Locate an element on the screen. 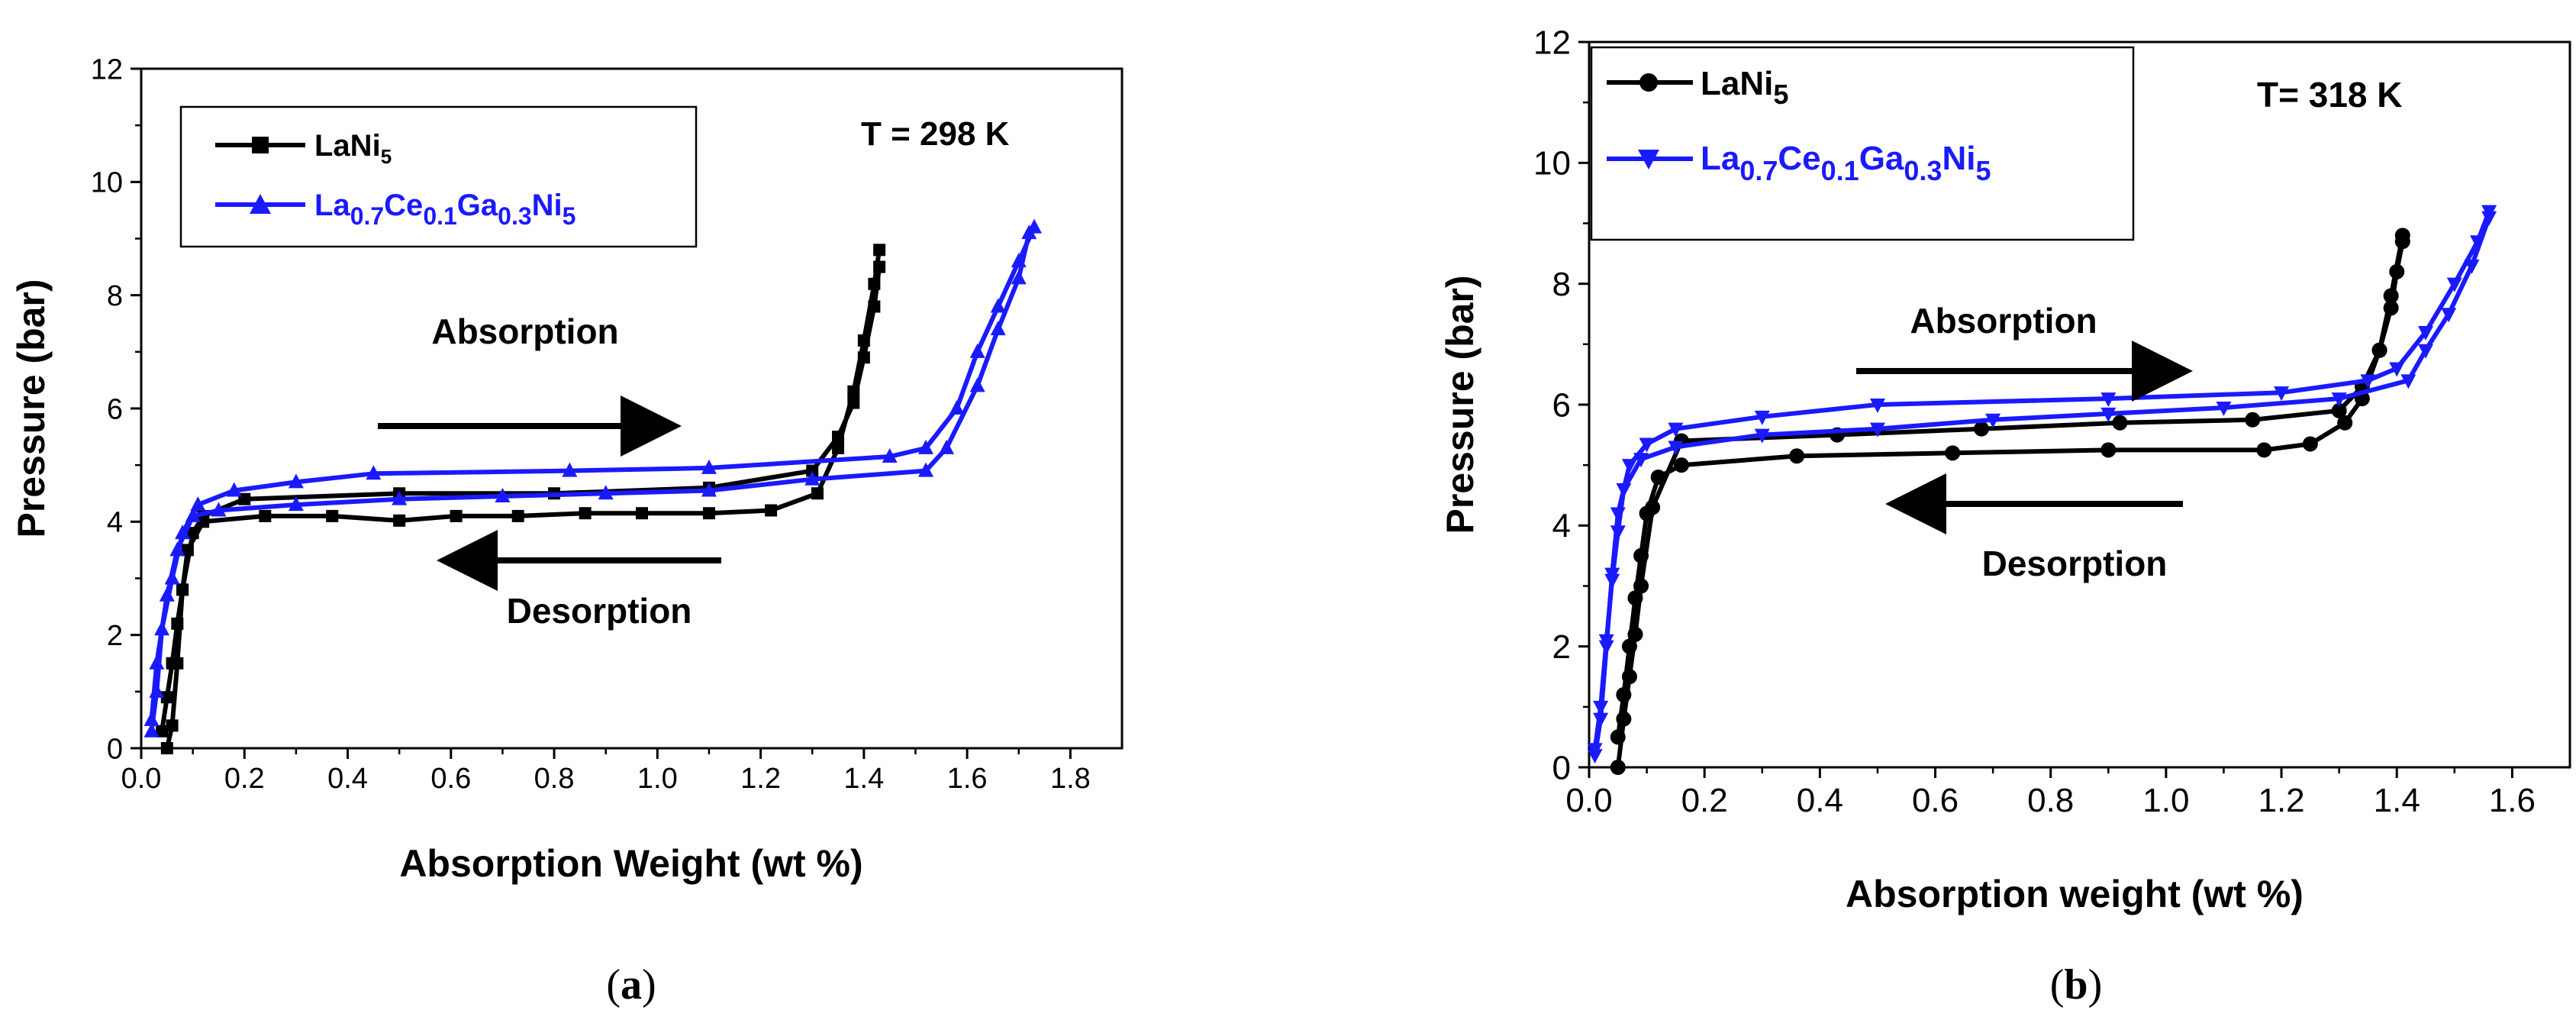 The image size is (2576, 1033). x-tick-label: 0.4 is located at coordinates (348, 779).